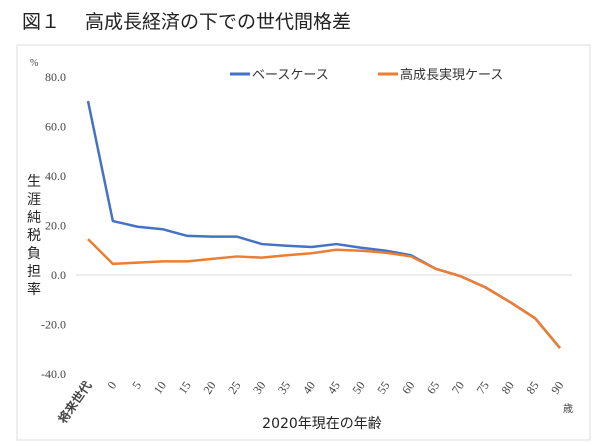  Describe the element at coordinates (136, 385) in the screenshot. I see `x-tick-label: 5` at that location.